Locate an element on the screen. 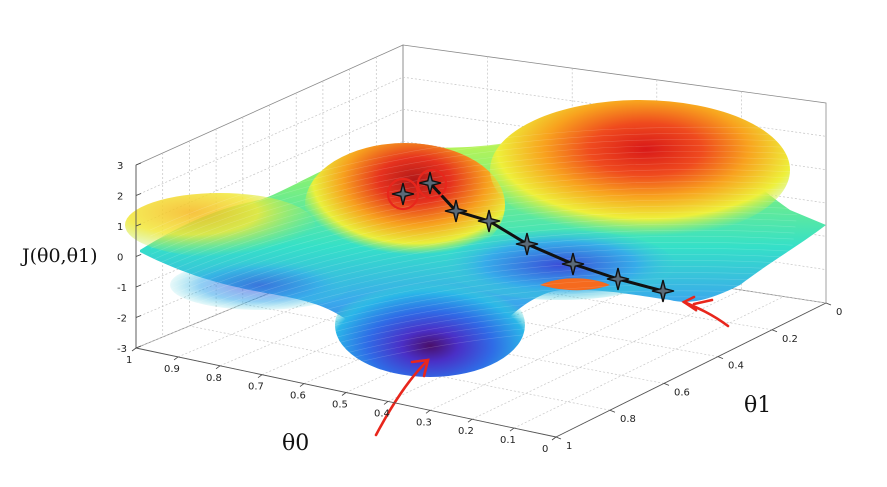 This screenshot has width=887, height=487. ridge-highlight is located at coordinates (575, 284).